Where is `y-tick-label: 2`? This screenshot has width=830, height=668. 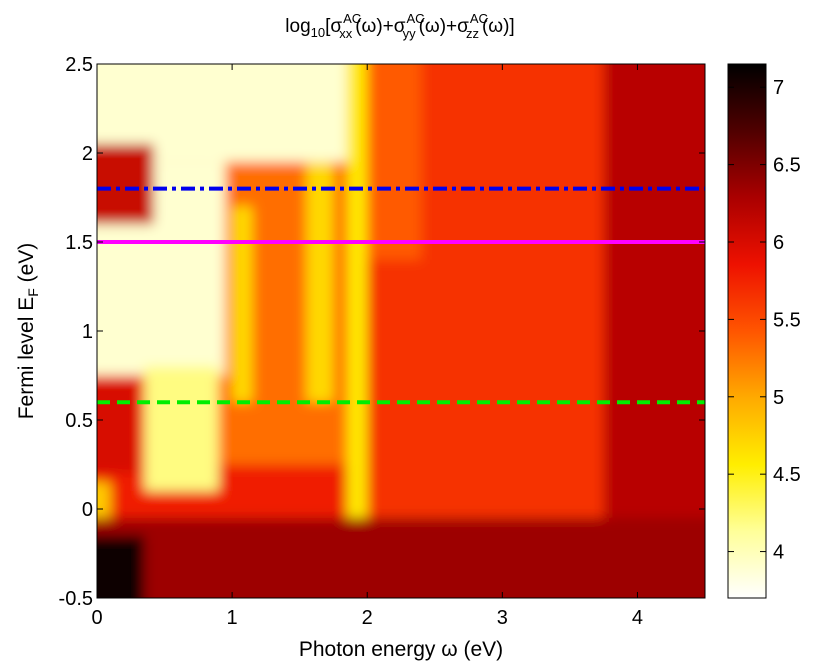
y-tick-label: 2 is located at coordinates (87, 154).